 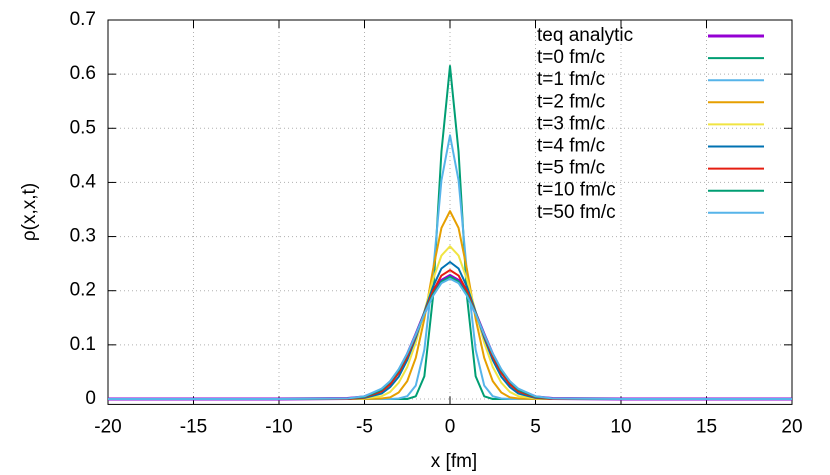 What do you see at coordinates (90, 398) in the screenshot?
I see `y-tick-label: 0` at bounding box center [90, 398].